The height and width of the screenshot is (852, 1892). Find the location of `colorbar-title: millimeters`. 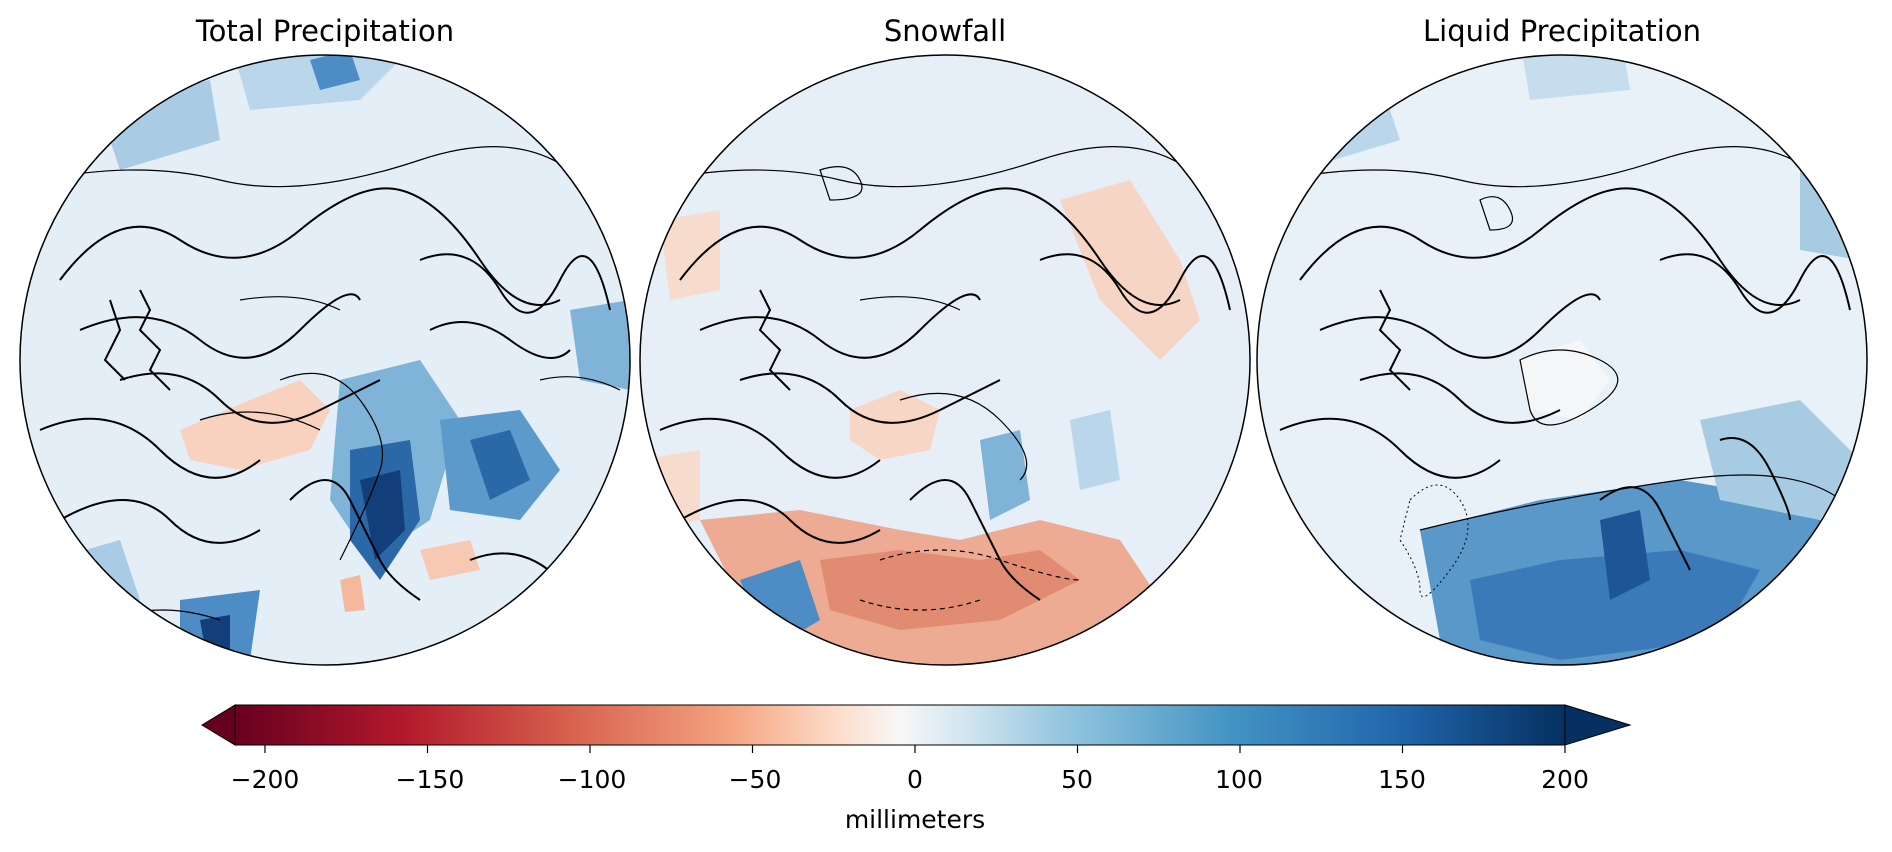

colorbar-title: millimeters is located at coordinates (915, 819).